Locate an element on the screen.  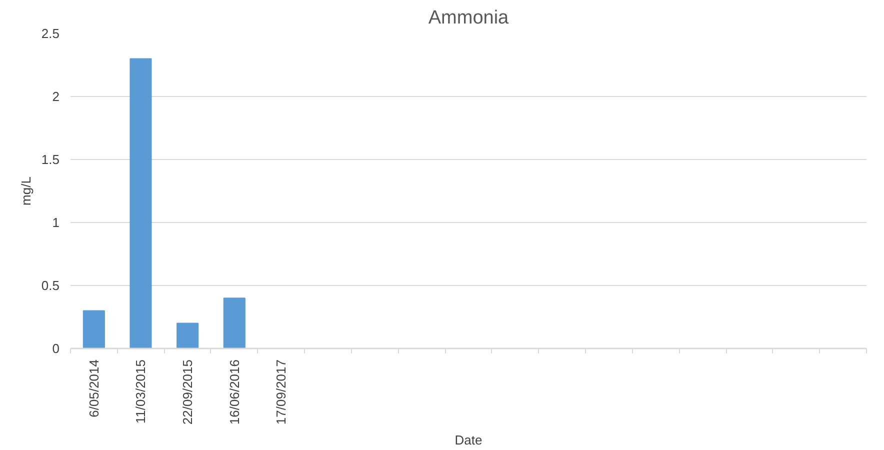
x-tick-label: 11/03/2015 is located at coordinates (140, 391).